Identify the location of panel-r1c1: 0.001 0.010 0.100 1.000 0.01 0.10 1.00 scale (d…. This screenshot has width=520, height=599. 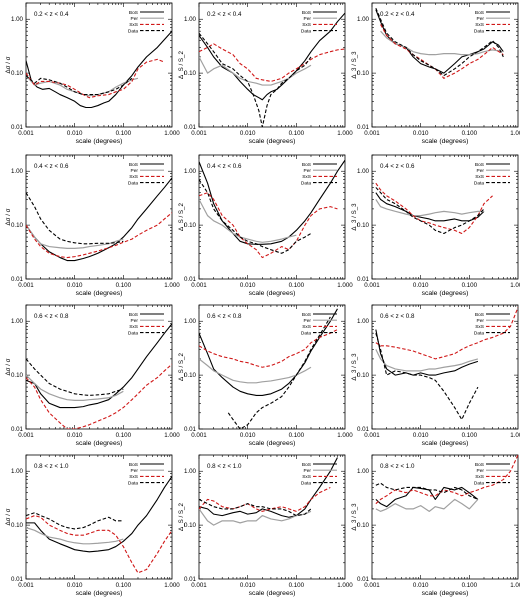
(265, 225).